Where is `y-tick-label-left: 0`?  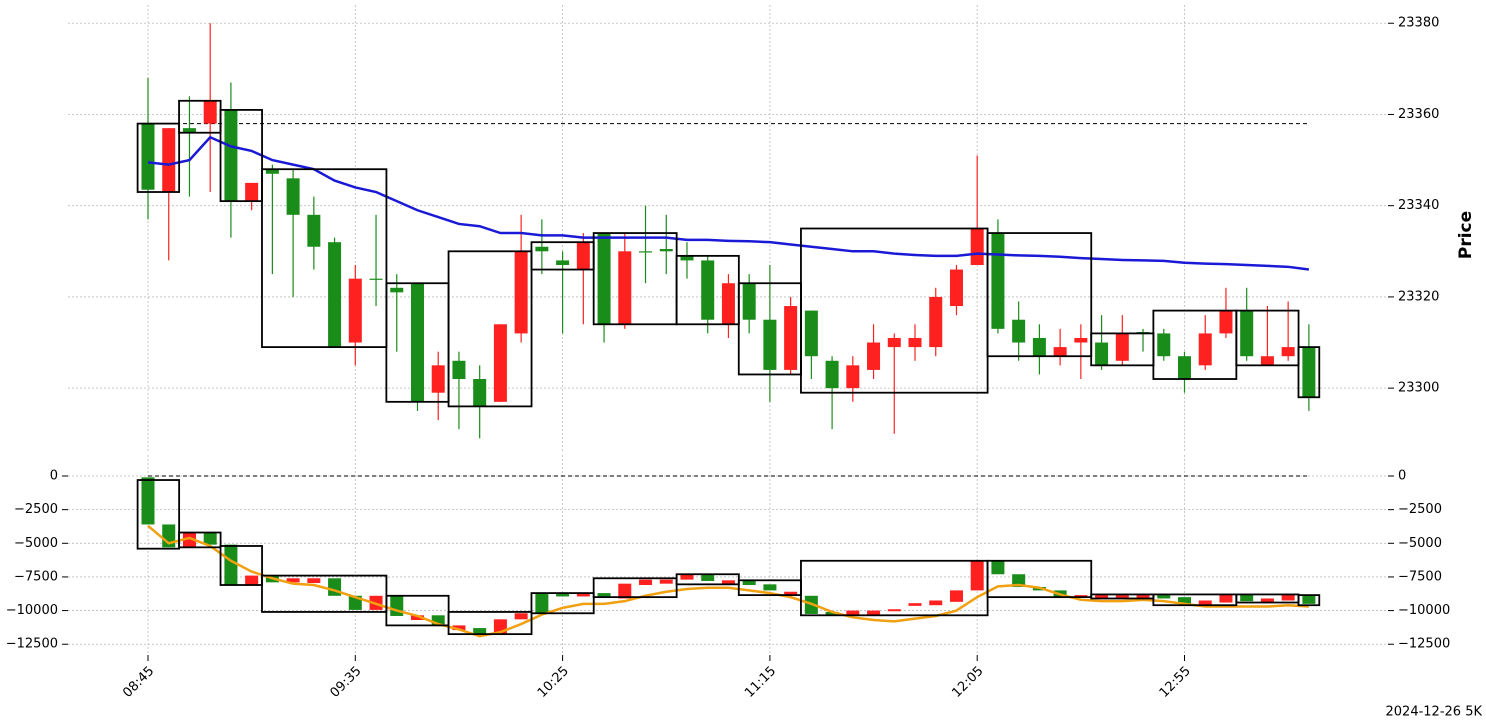
y-tick-label-left: 0 is located at coordinates (54, 475).